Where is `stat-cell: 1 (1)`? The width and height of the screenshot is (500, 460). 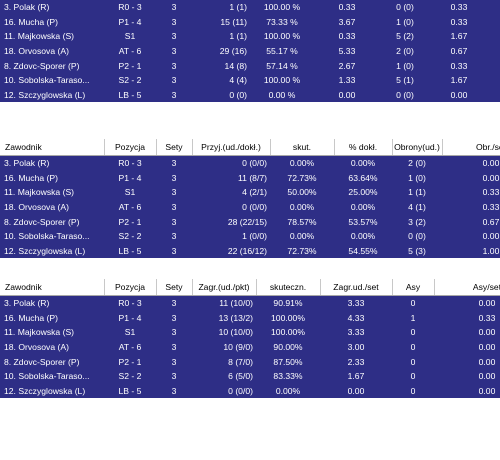 stat-cell: 1 (1) is located at coordinates (221, 7).